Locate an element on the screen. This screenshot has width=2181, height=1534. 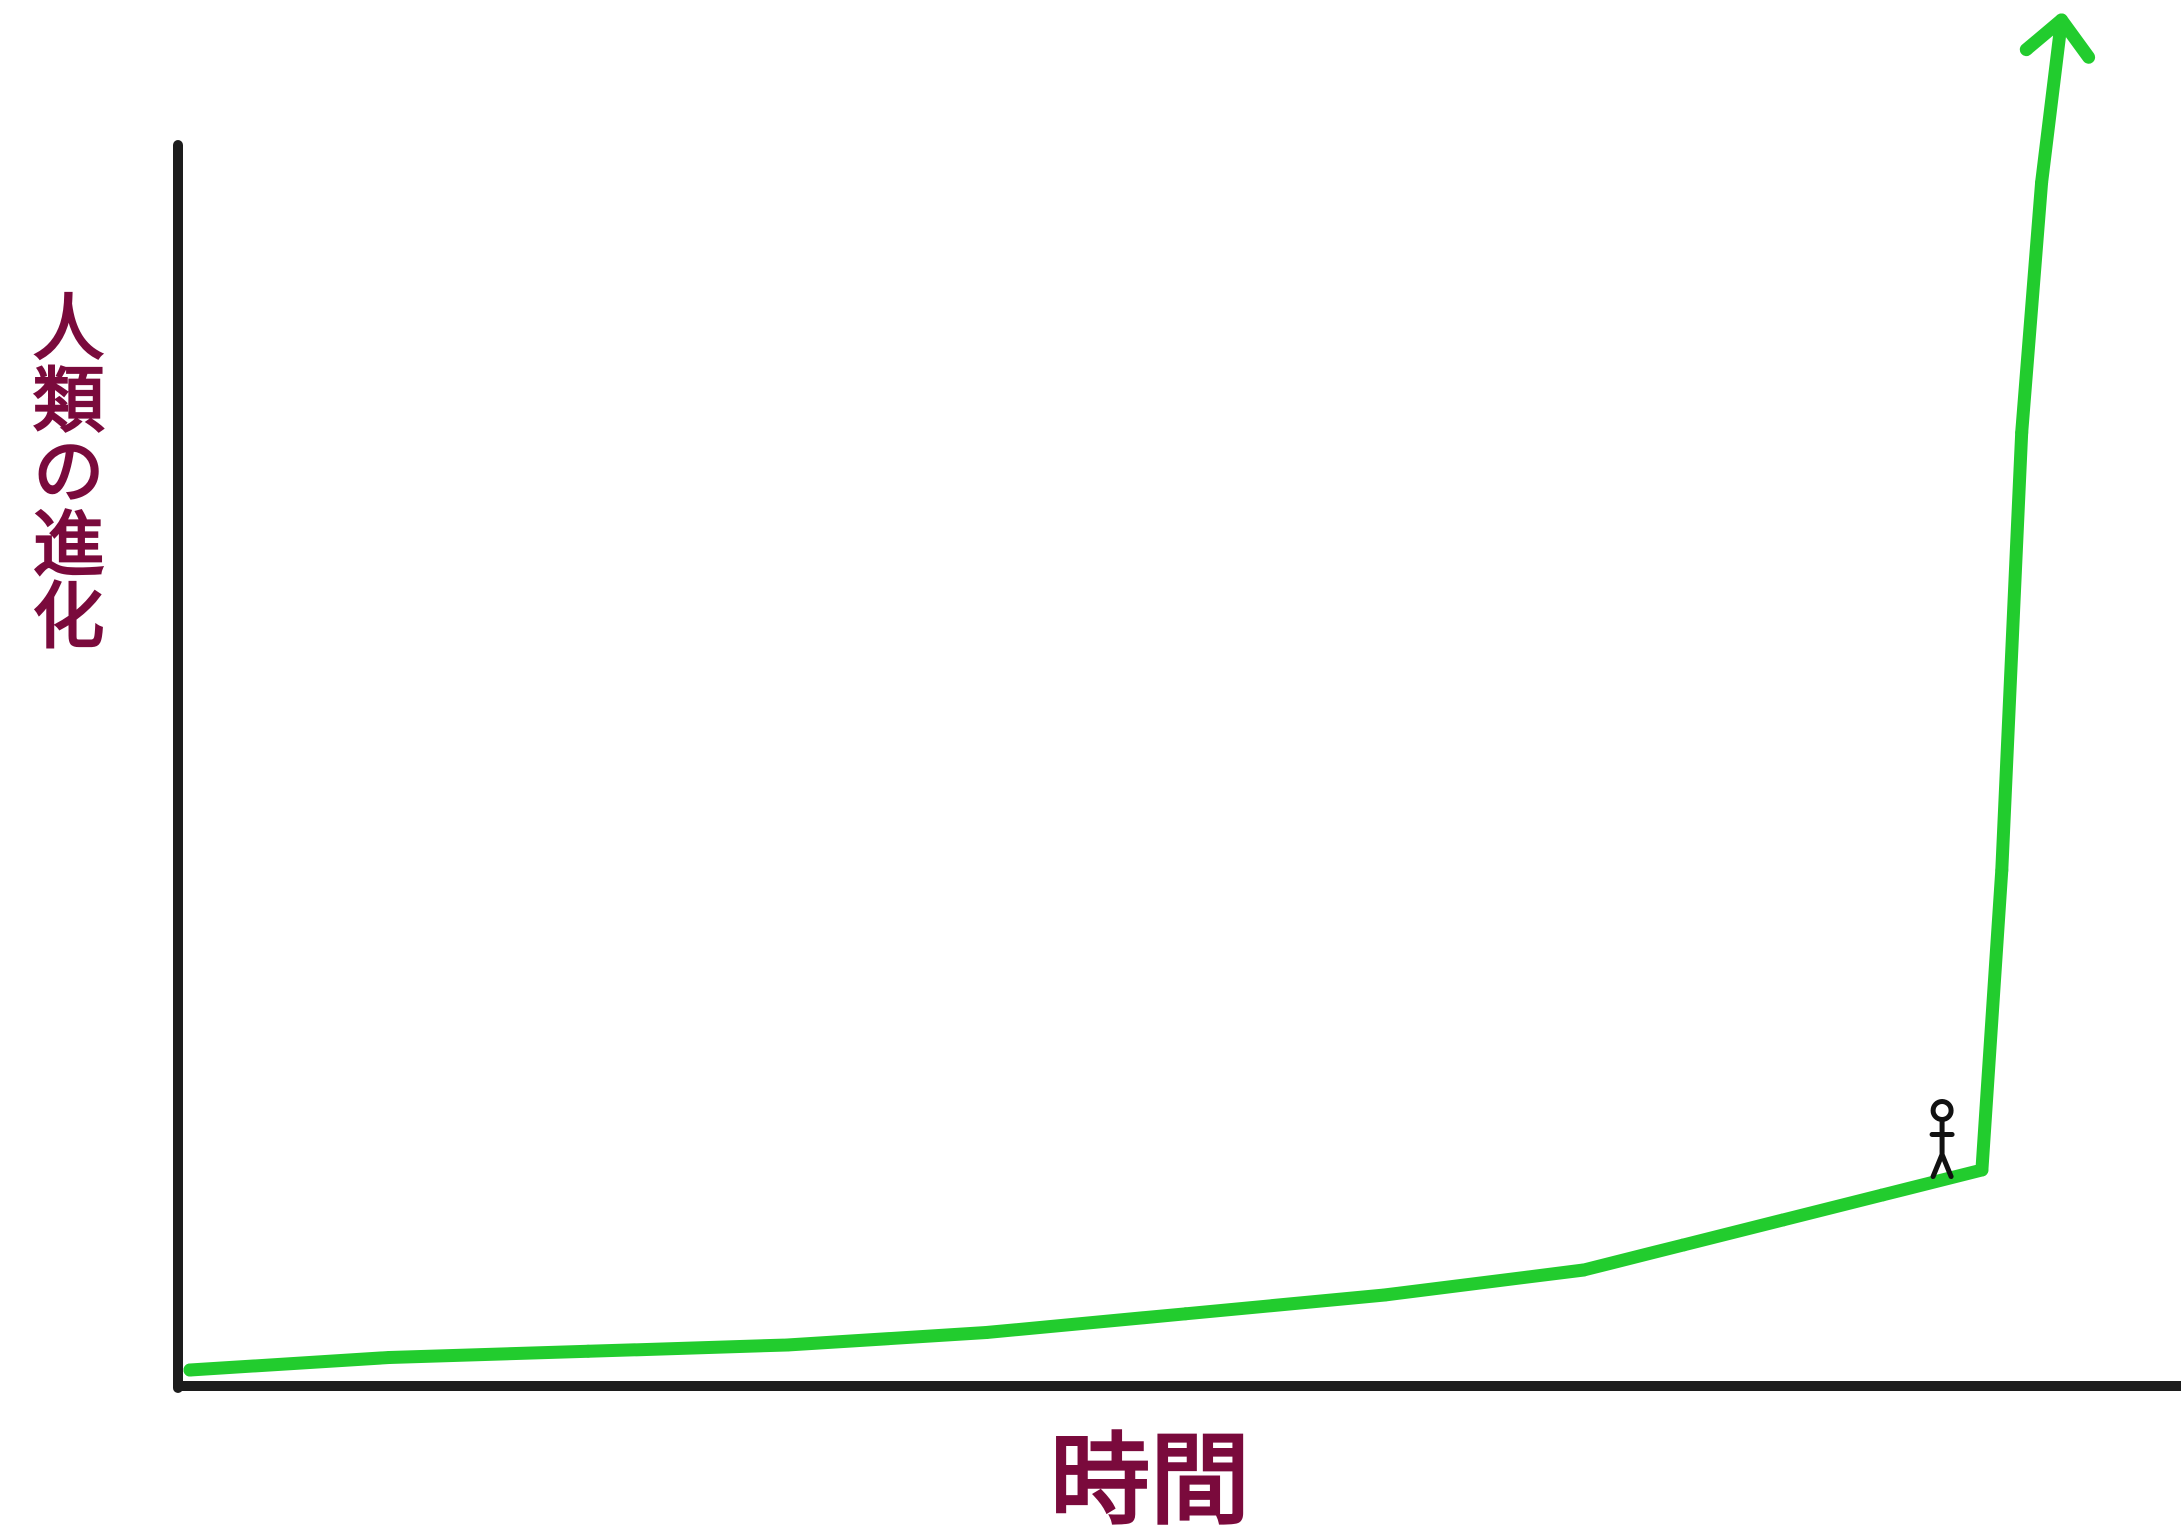
y-axis-label: 人類の進化 is located at coordinates (62, 470).